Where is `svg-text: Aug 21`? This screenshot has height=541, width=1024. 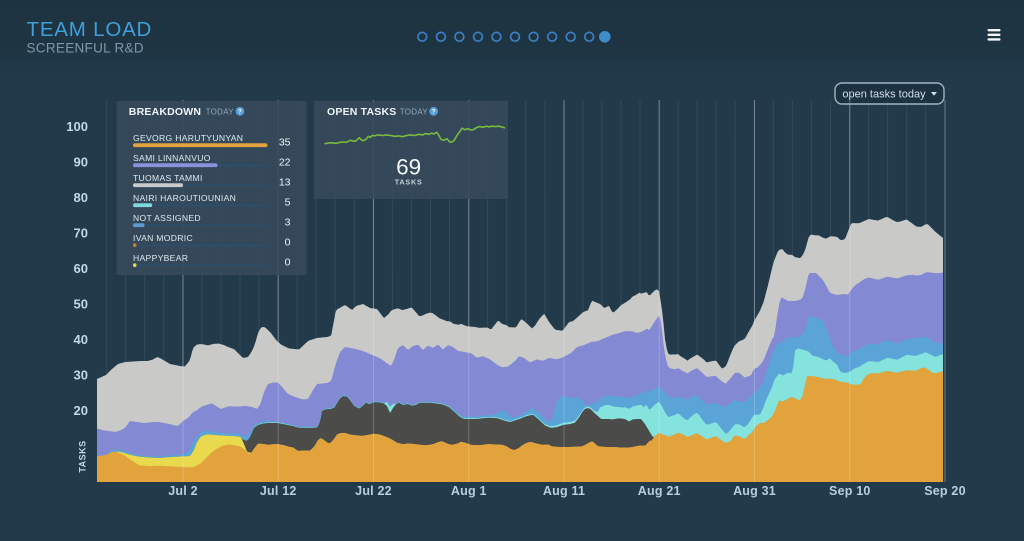
svg-text: Aug 21 is located at coordinates (659, 491).